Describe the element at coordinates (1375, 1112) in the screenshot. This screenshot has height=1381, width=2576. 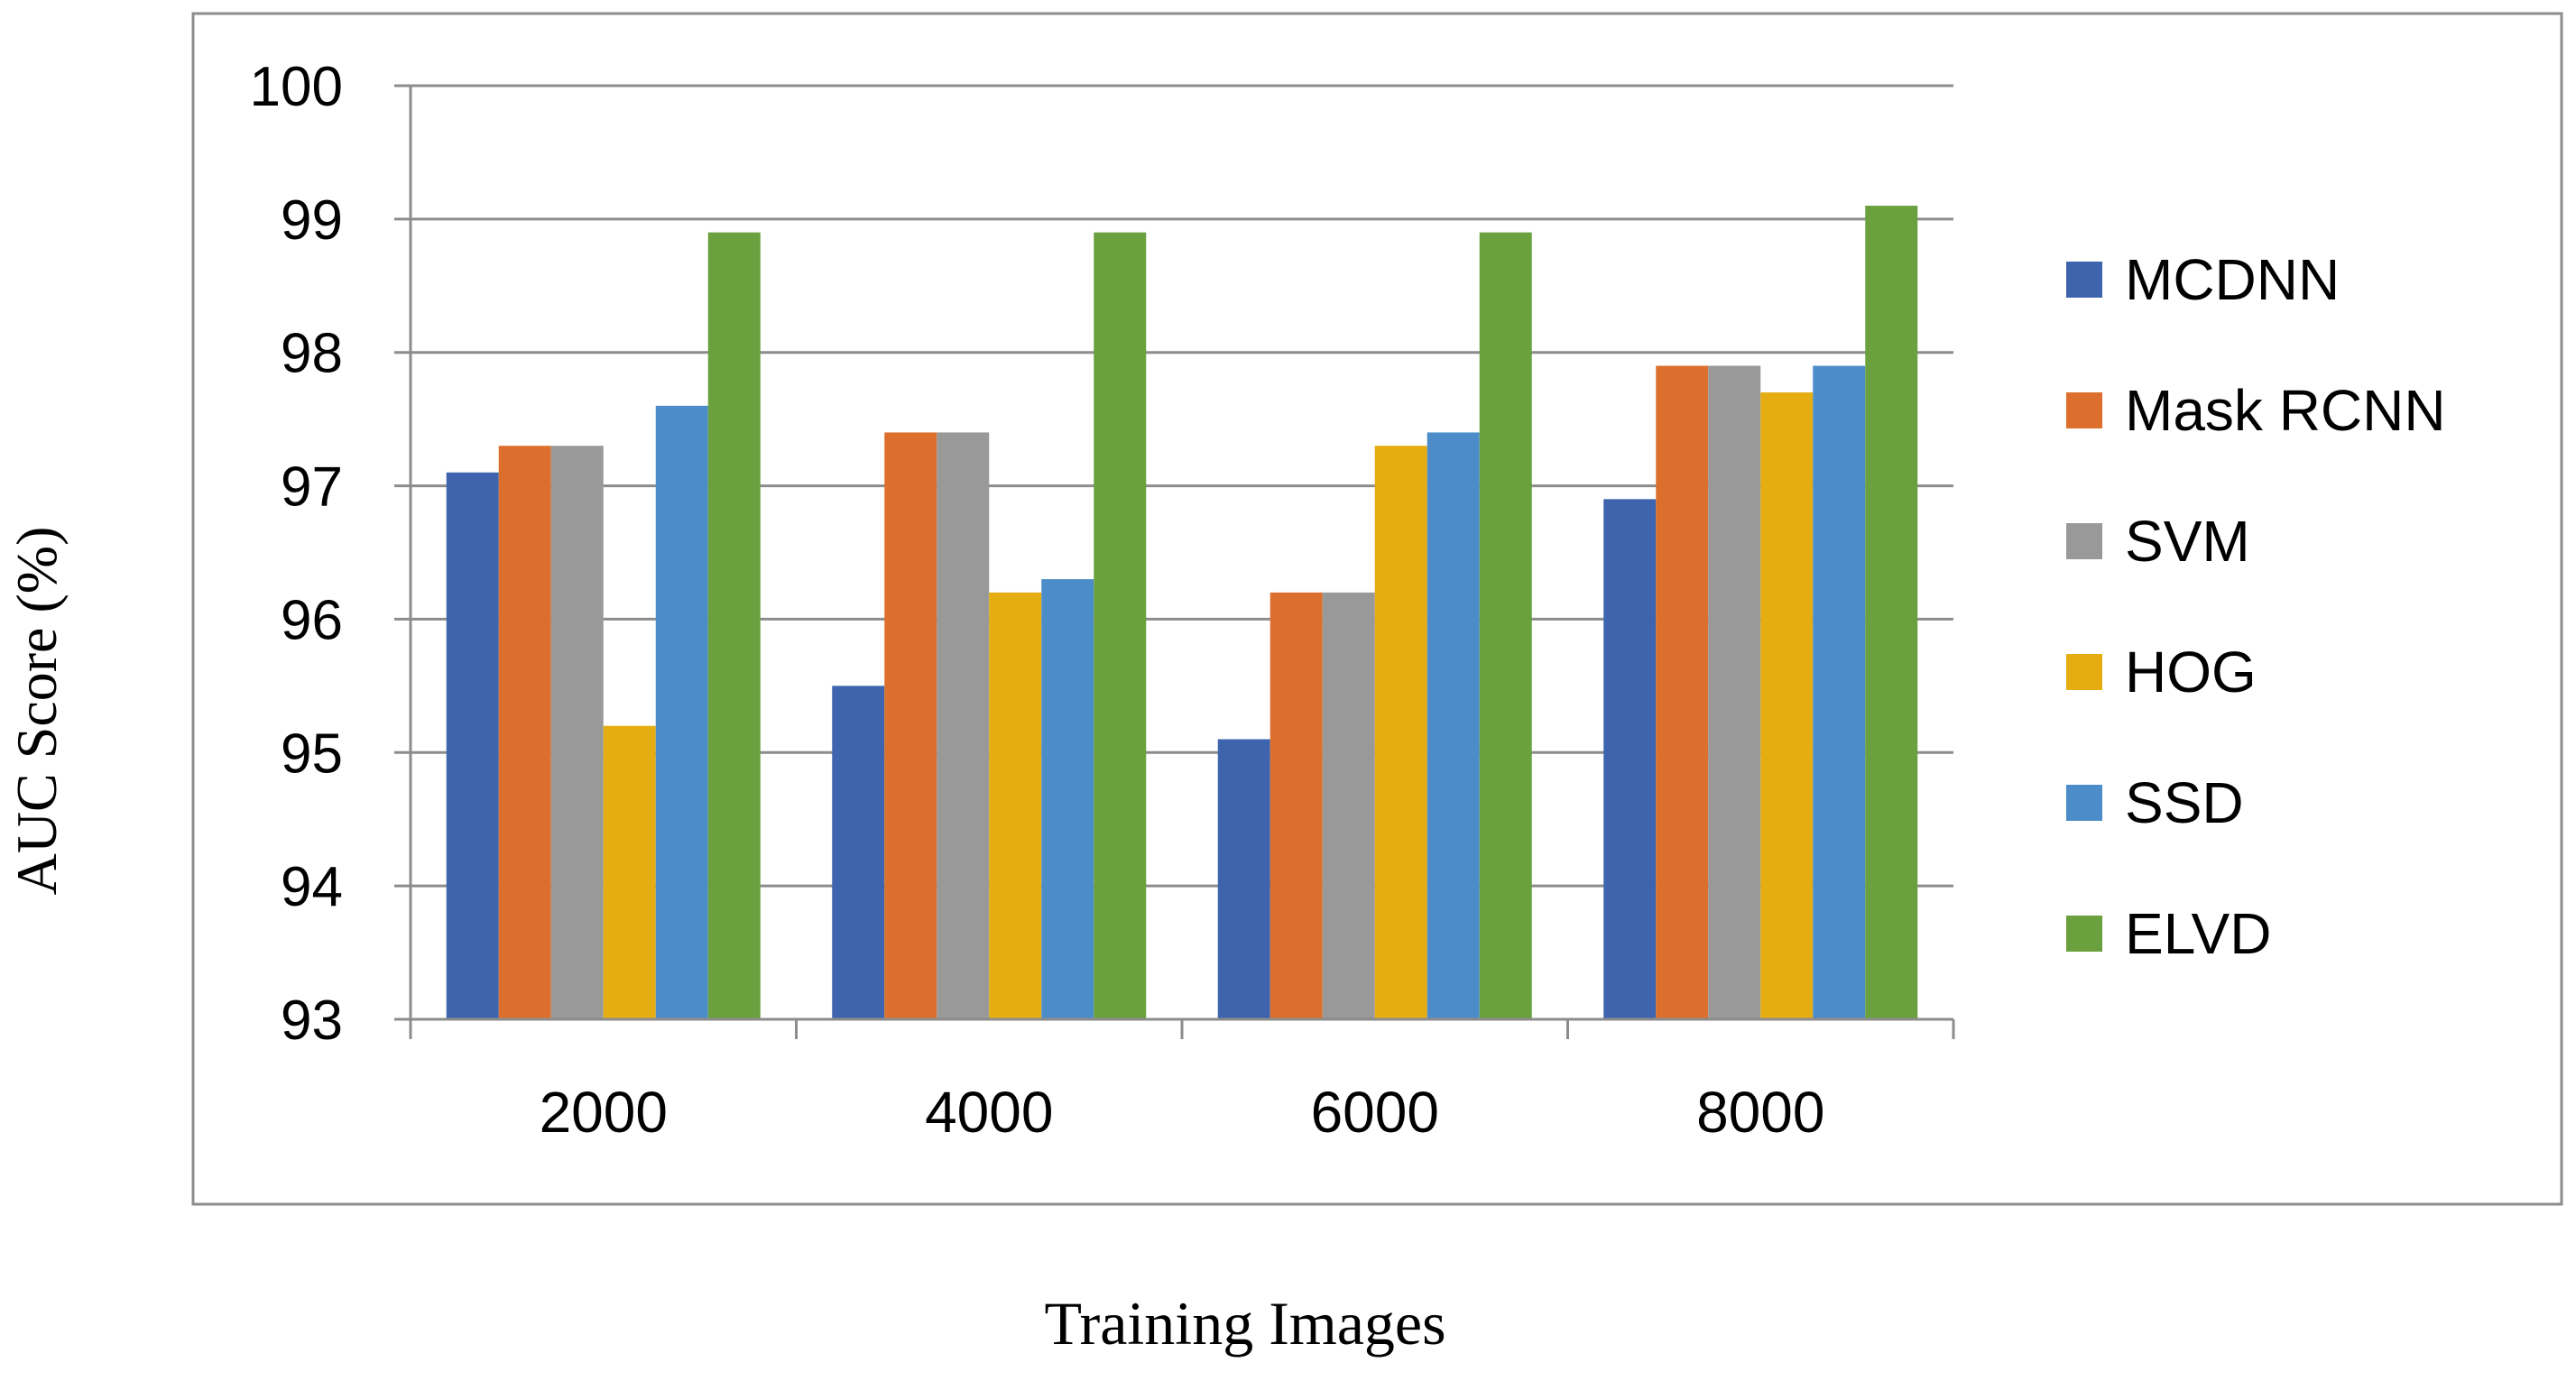
I see `x-tick-label: 6000` at that location.